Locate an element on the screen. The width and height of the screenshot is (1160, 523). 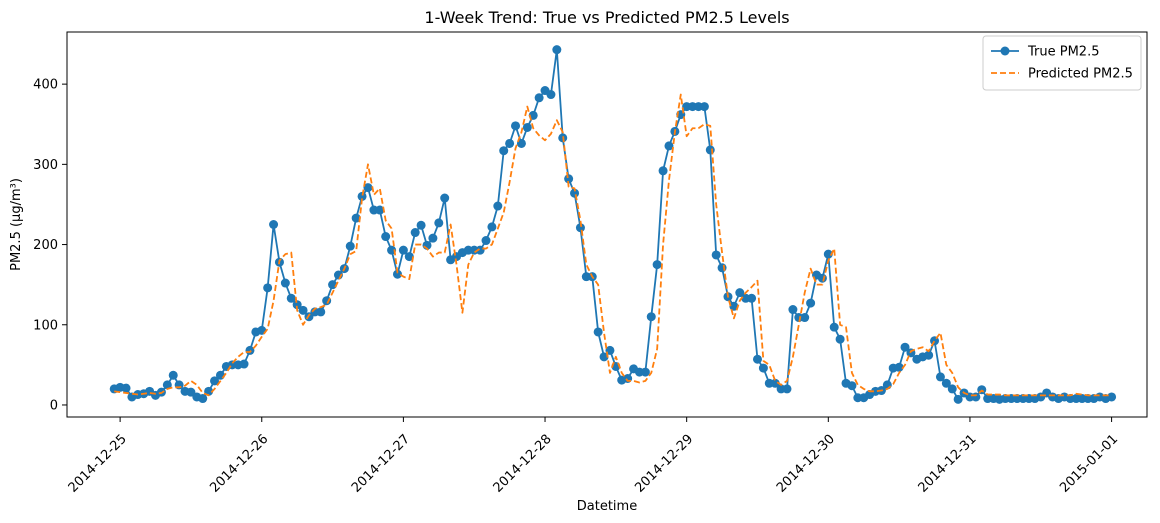
y-tick-label: 200 is located at coordinates (45, 245).